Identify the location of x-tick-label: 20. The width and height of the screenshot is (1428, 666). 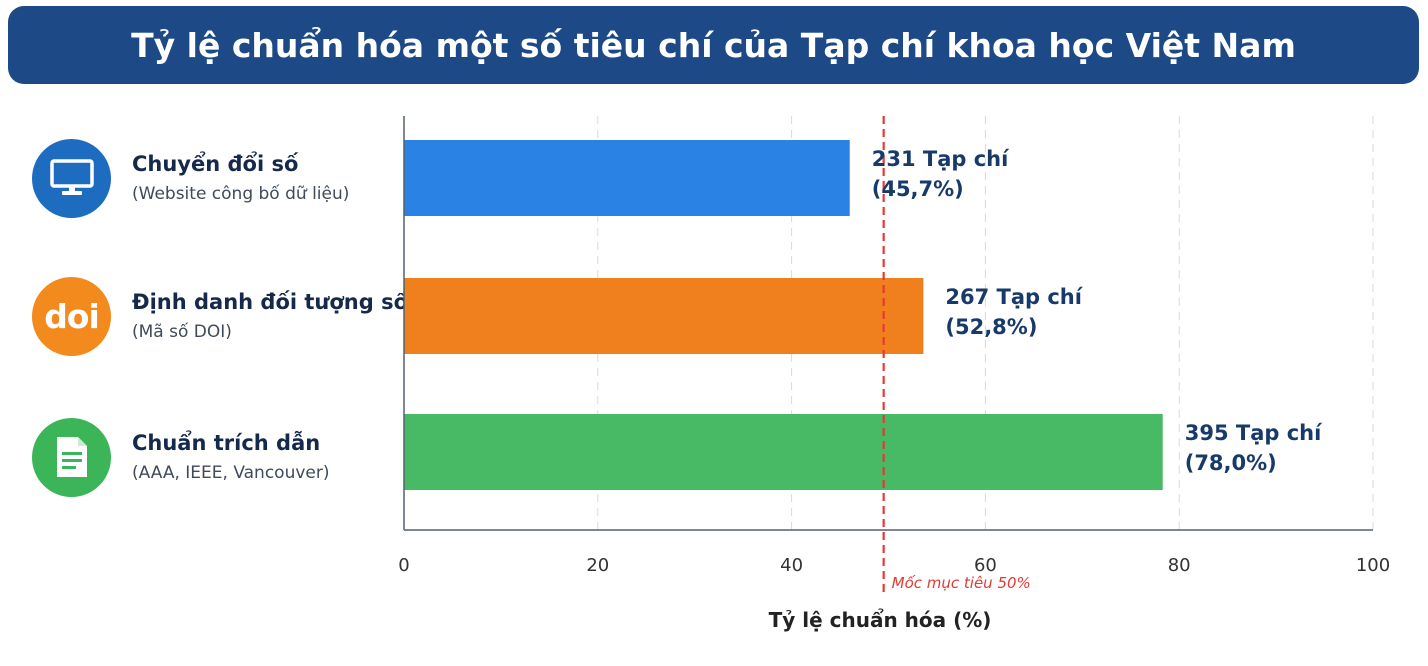
(597, 565).